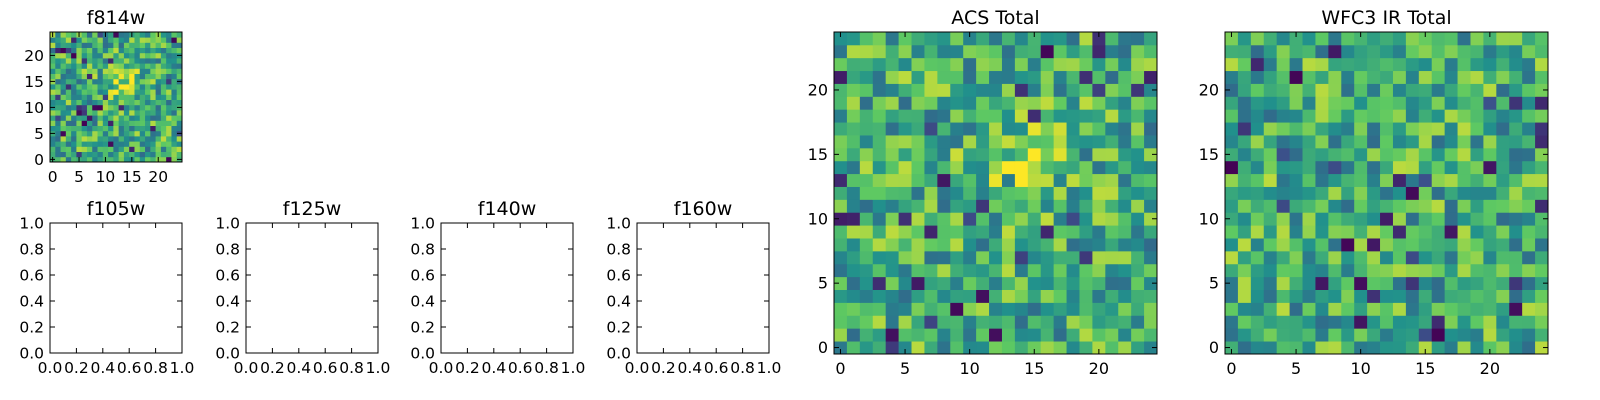 The image size is (1600, 400). I want to click on x-tick-label: 0.8, so click(351, 368).